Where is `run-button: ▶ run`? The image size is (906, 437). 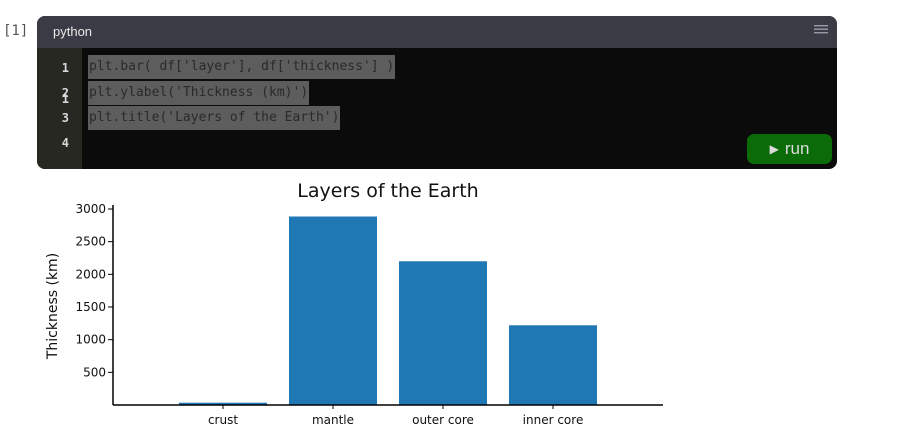 run-button: ▶ run is located at coordinates (789, 149).